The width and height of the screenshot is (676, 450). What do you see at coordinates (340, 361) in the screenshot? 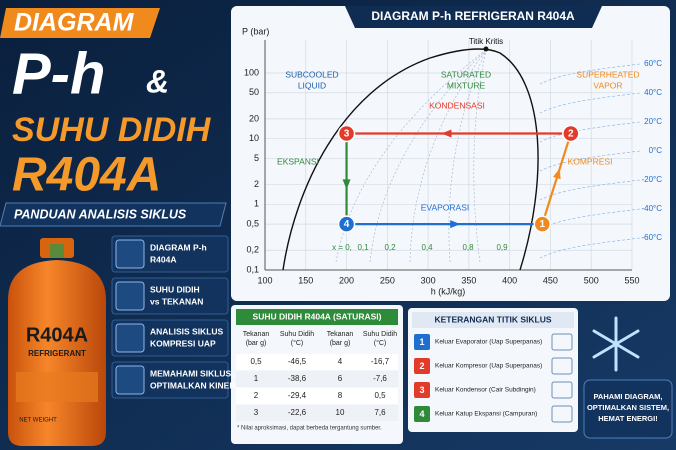
I see `table-cell: 4` at bounding box center [340, 361].